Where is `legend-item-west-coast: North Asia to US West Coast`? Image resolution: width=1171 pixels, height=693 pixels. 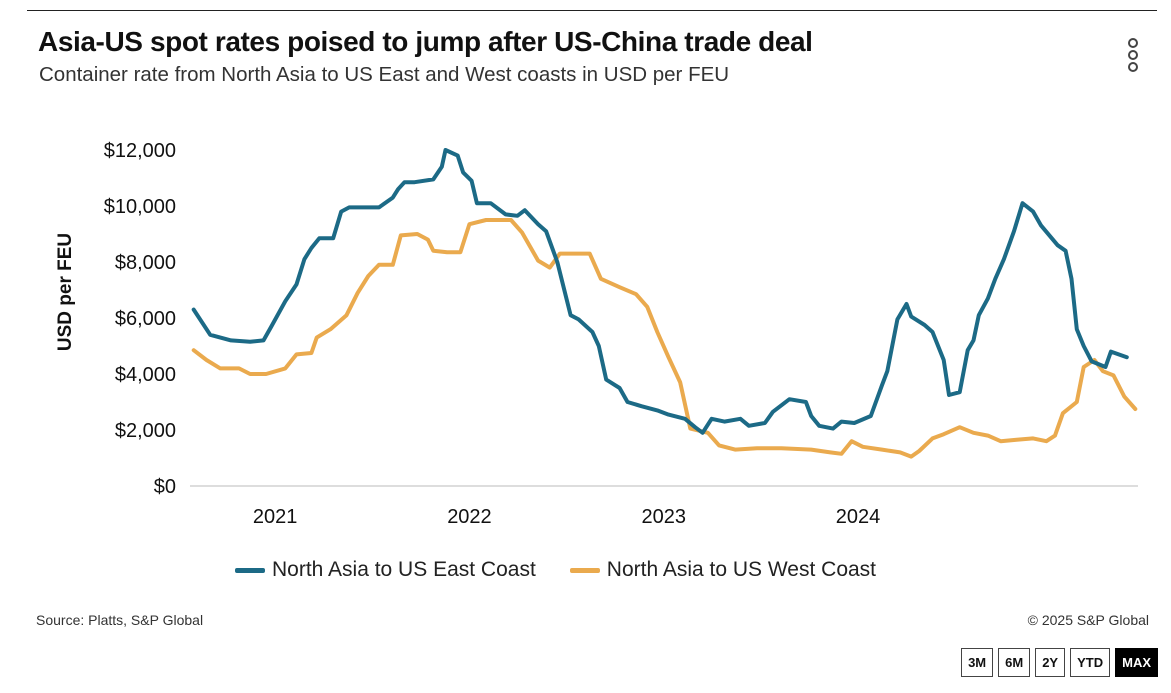 legend-item-west-coast: North Asia to US West Coast is located at coordinates (723, 570).